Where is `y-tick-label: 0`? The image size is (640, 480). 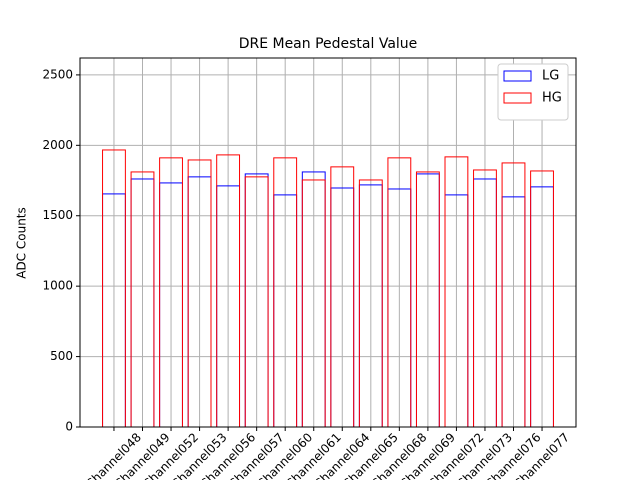 y-tick-label: 0 is located at coordinates (69, 427).